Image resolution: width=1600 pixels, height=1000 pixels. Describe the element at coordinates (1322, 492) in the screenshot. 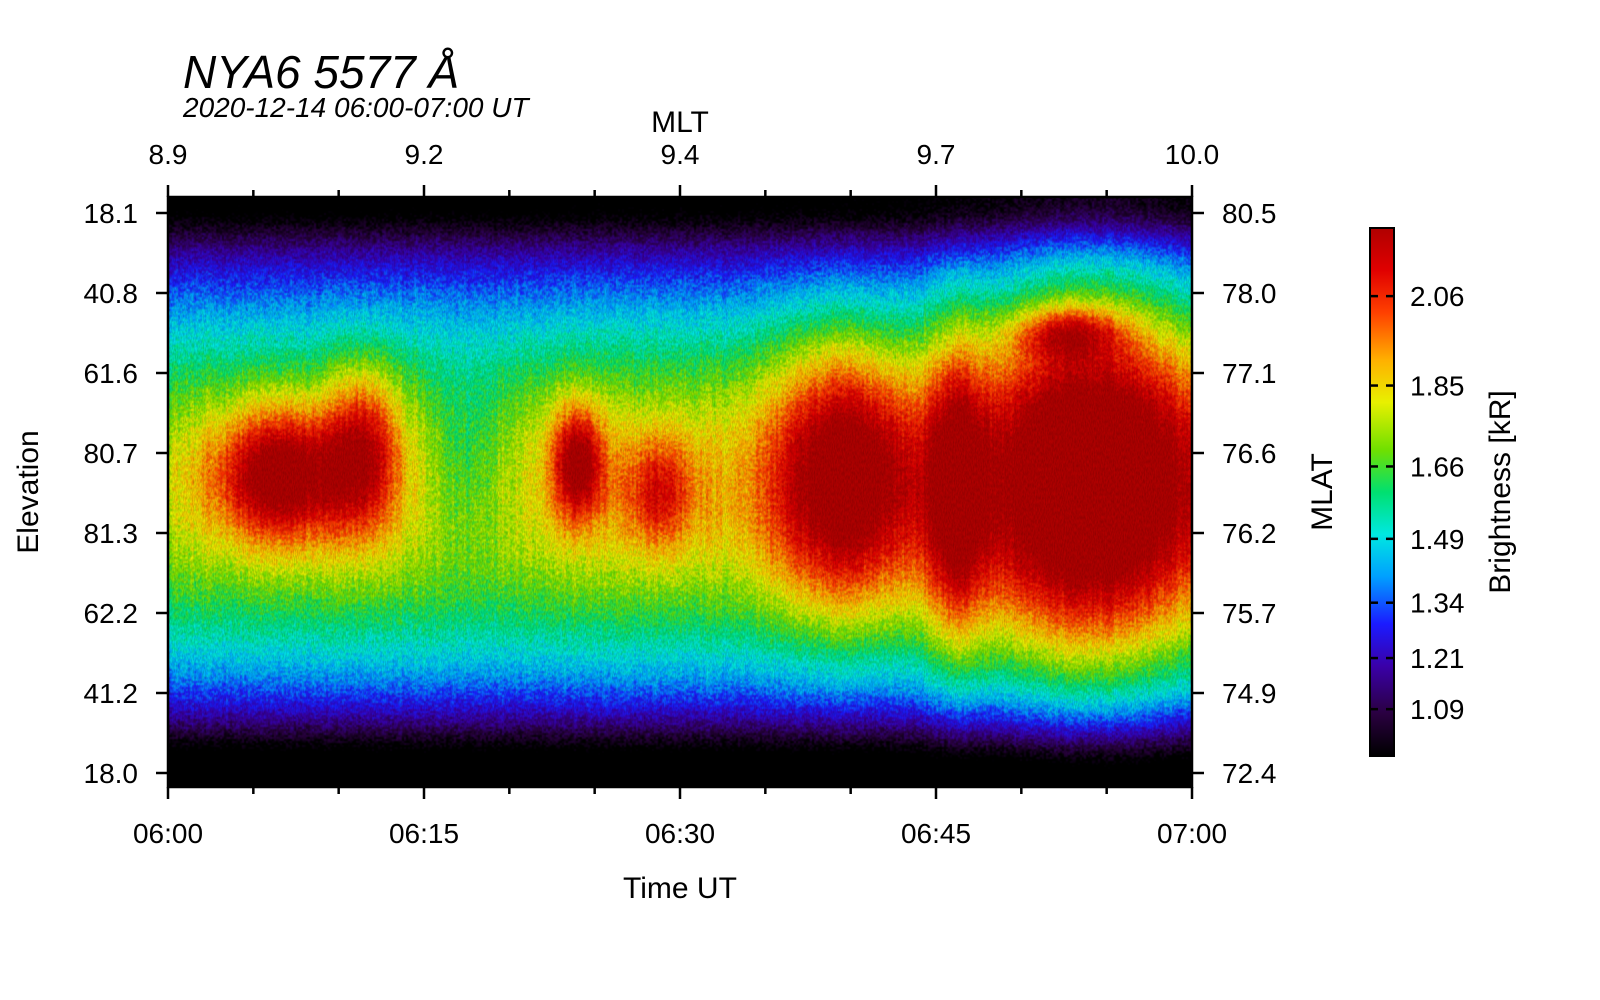

I see `right-axis-title: MLAT` at that location.